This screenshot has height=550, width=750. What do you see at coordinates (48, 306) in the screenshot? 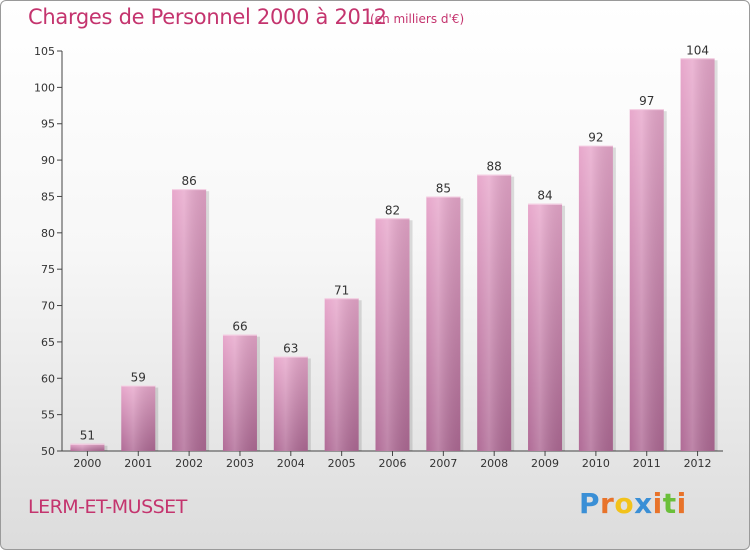
I see `y-tick-label: 70` at bounding box center [48, 306].